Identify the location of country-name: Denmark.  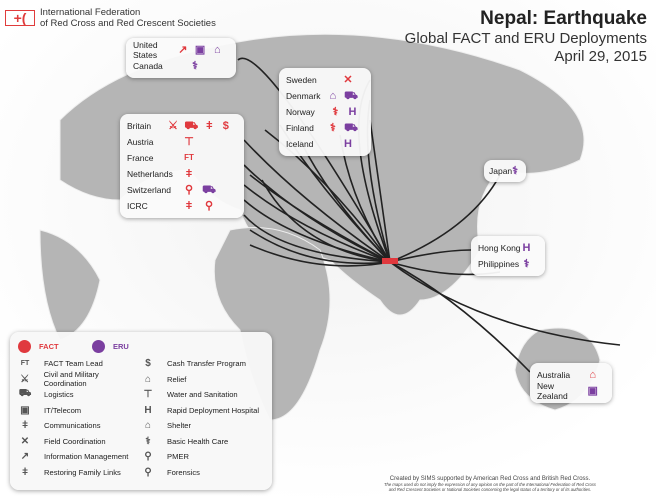
(303, 96).